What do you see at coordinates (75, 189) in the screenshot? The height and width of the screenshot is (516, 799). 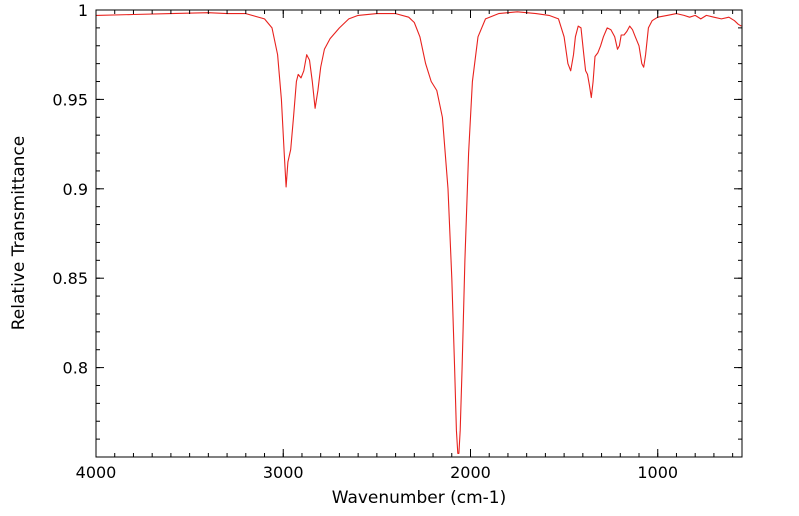 I see `y-tick-label: 0.9` at bounding box center [75, 189].